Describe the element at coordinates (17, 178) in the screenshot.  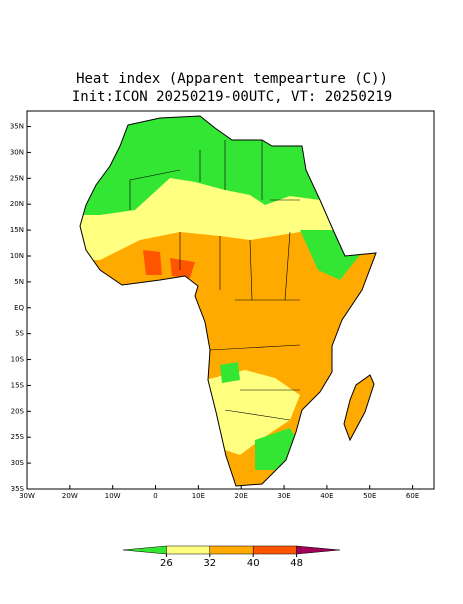
I see `lat-tick-label: 25N` at that location.